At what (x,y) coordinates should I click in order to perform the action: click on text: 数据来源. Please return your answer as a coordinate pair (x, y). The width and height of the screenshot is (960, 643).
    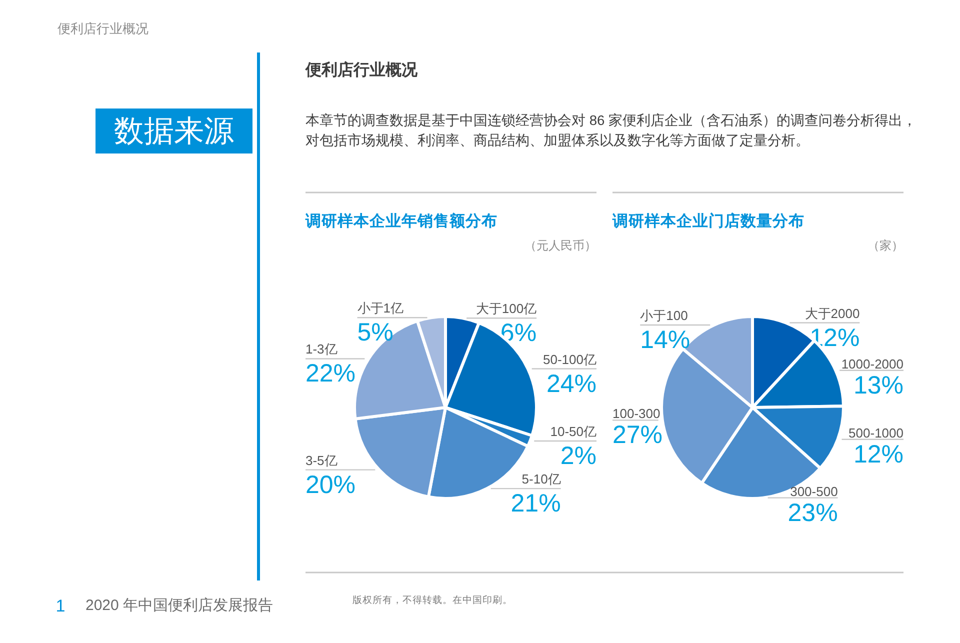
    Looking at the image, I should click on (174, 131).